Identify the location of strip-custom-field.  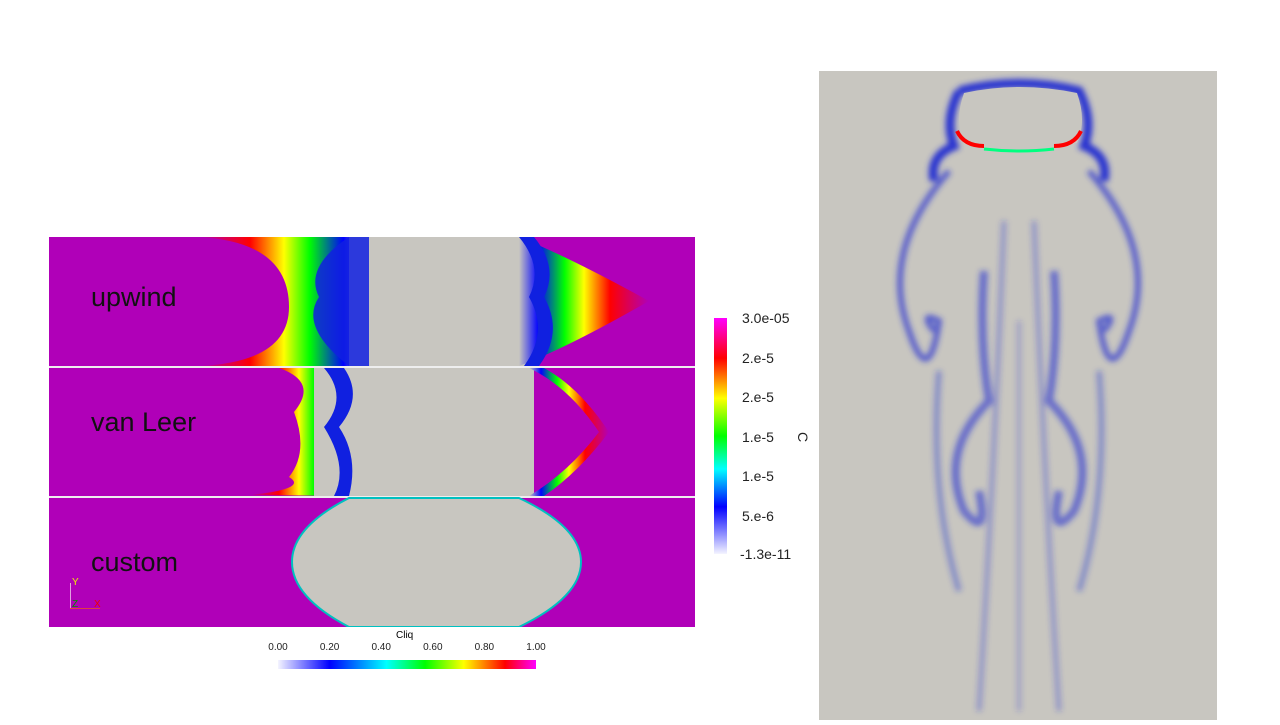
(372, 562).